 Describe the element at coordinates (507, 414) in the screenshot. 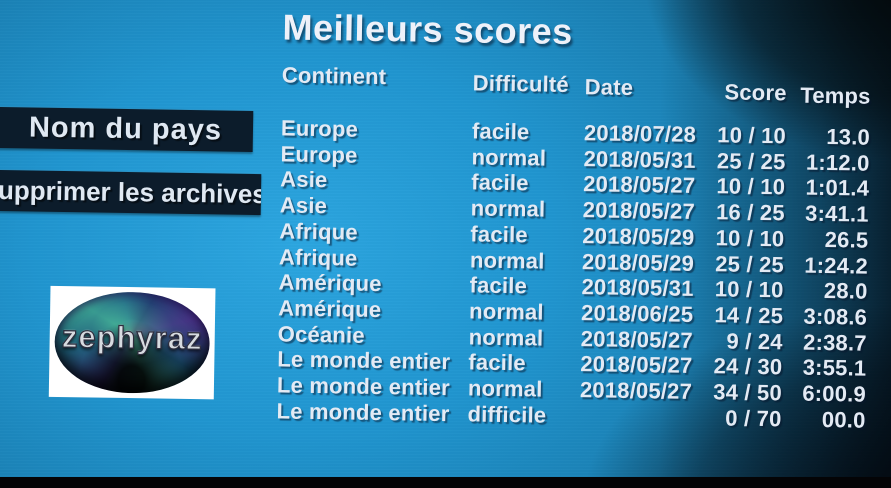

I see `cell-difficulty: difficile` at that location.